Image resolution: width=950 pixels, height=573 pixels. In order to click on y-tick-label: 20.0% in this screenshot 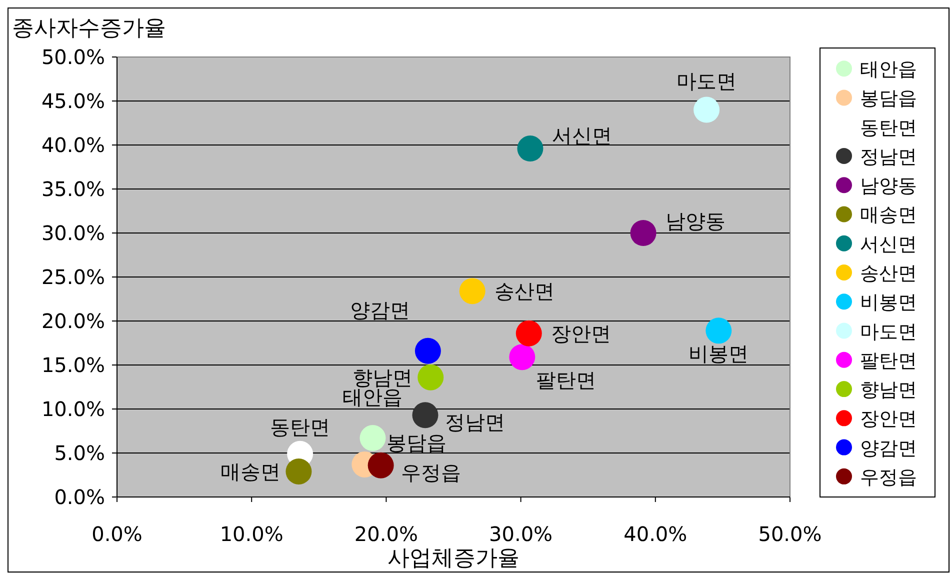, I will do `click(73, 321)`.